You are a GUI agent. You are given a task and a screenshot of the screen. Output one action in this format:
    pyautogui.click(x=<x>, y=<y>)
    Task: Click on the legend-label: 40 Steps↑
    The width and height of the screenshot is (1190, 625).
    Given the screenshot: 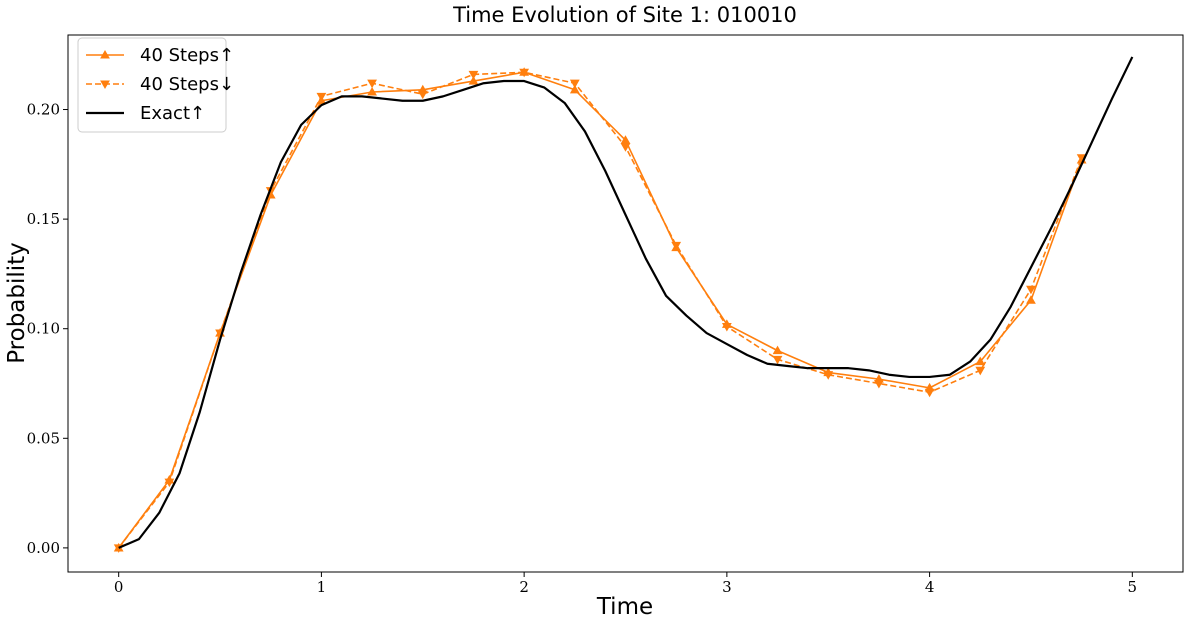 What is the action you would take?
    pyautogui.click(x=187, y=55)
    